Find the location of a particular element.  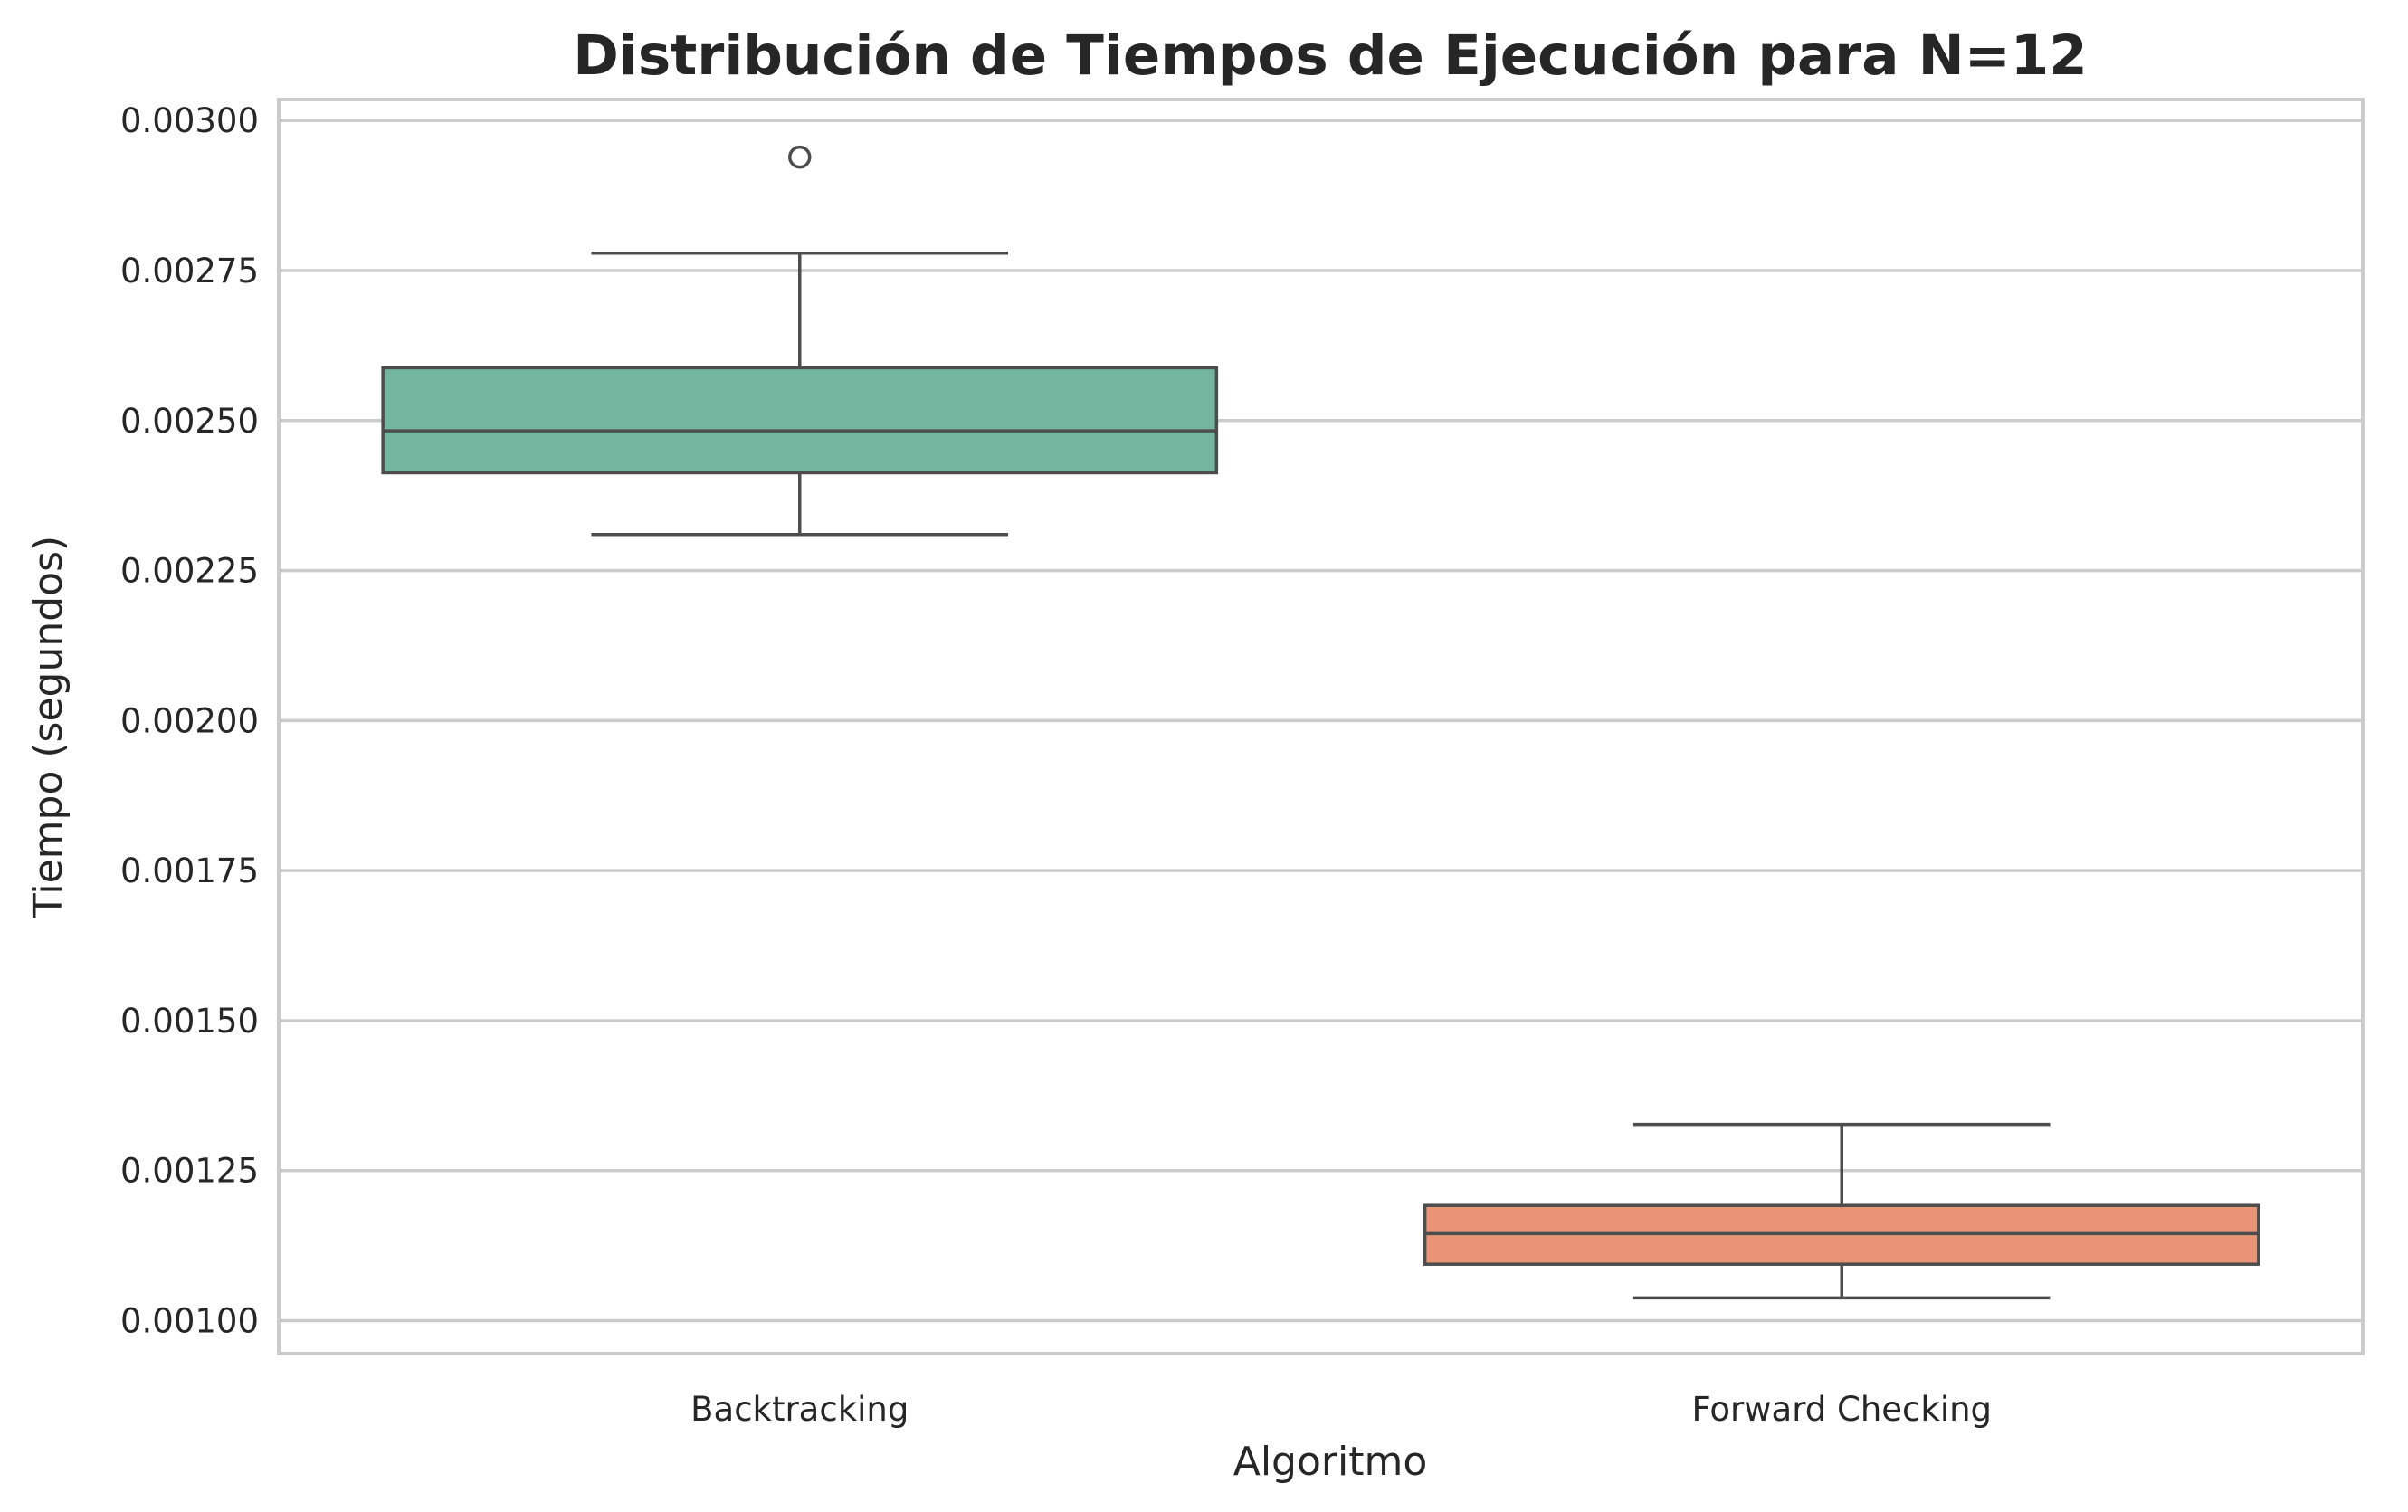

y-tick-label: 0.00275 is located at coordinates (189, 271).